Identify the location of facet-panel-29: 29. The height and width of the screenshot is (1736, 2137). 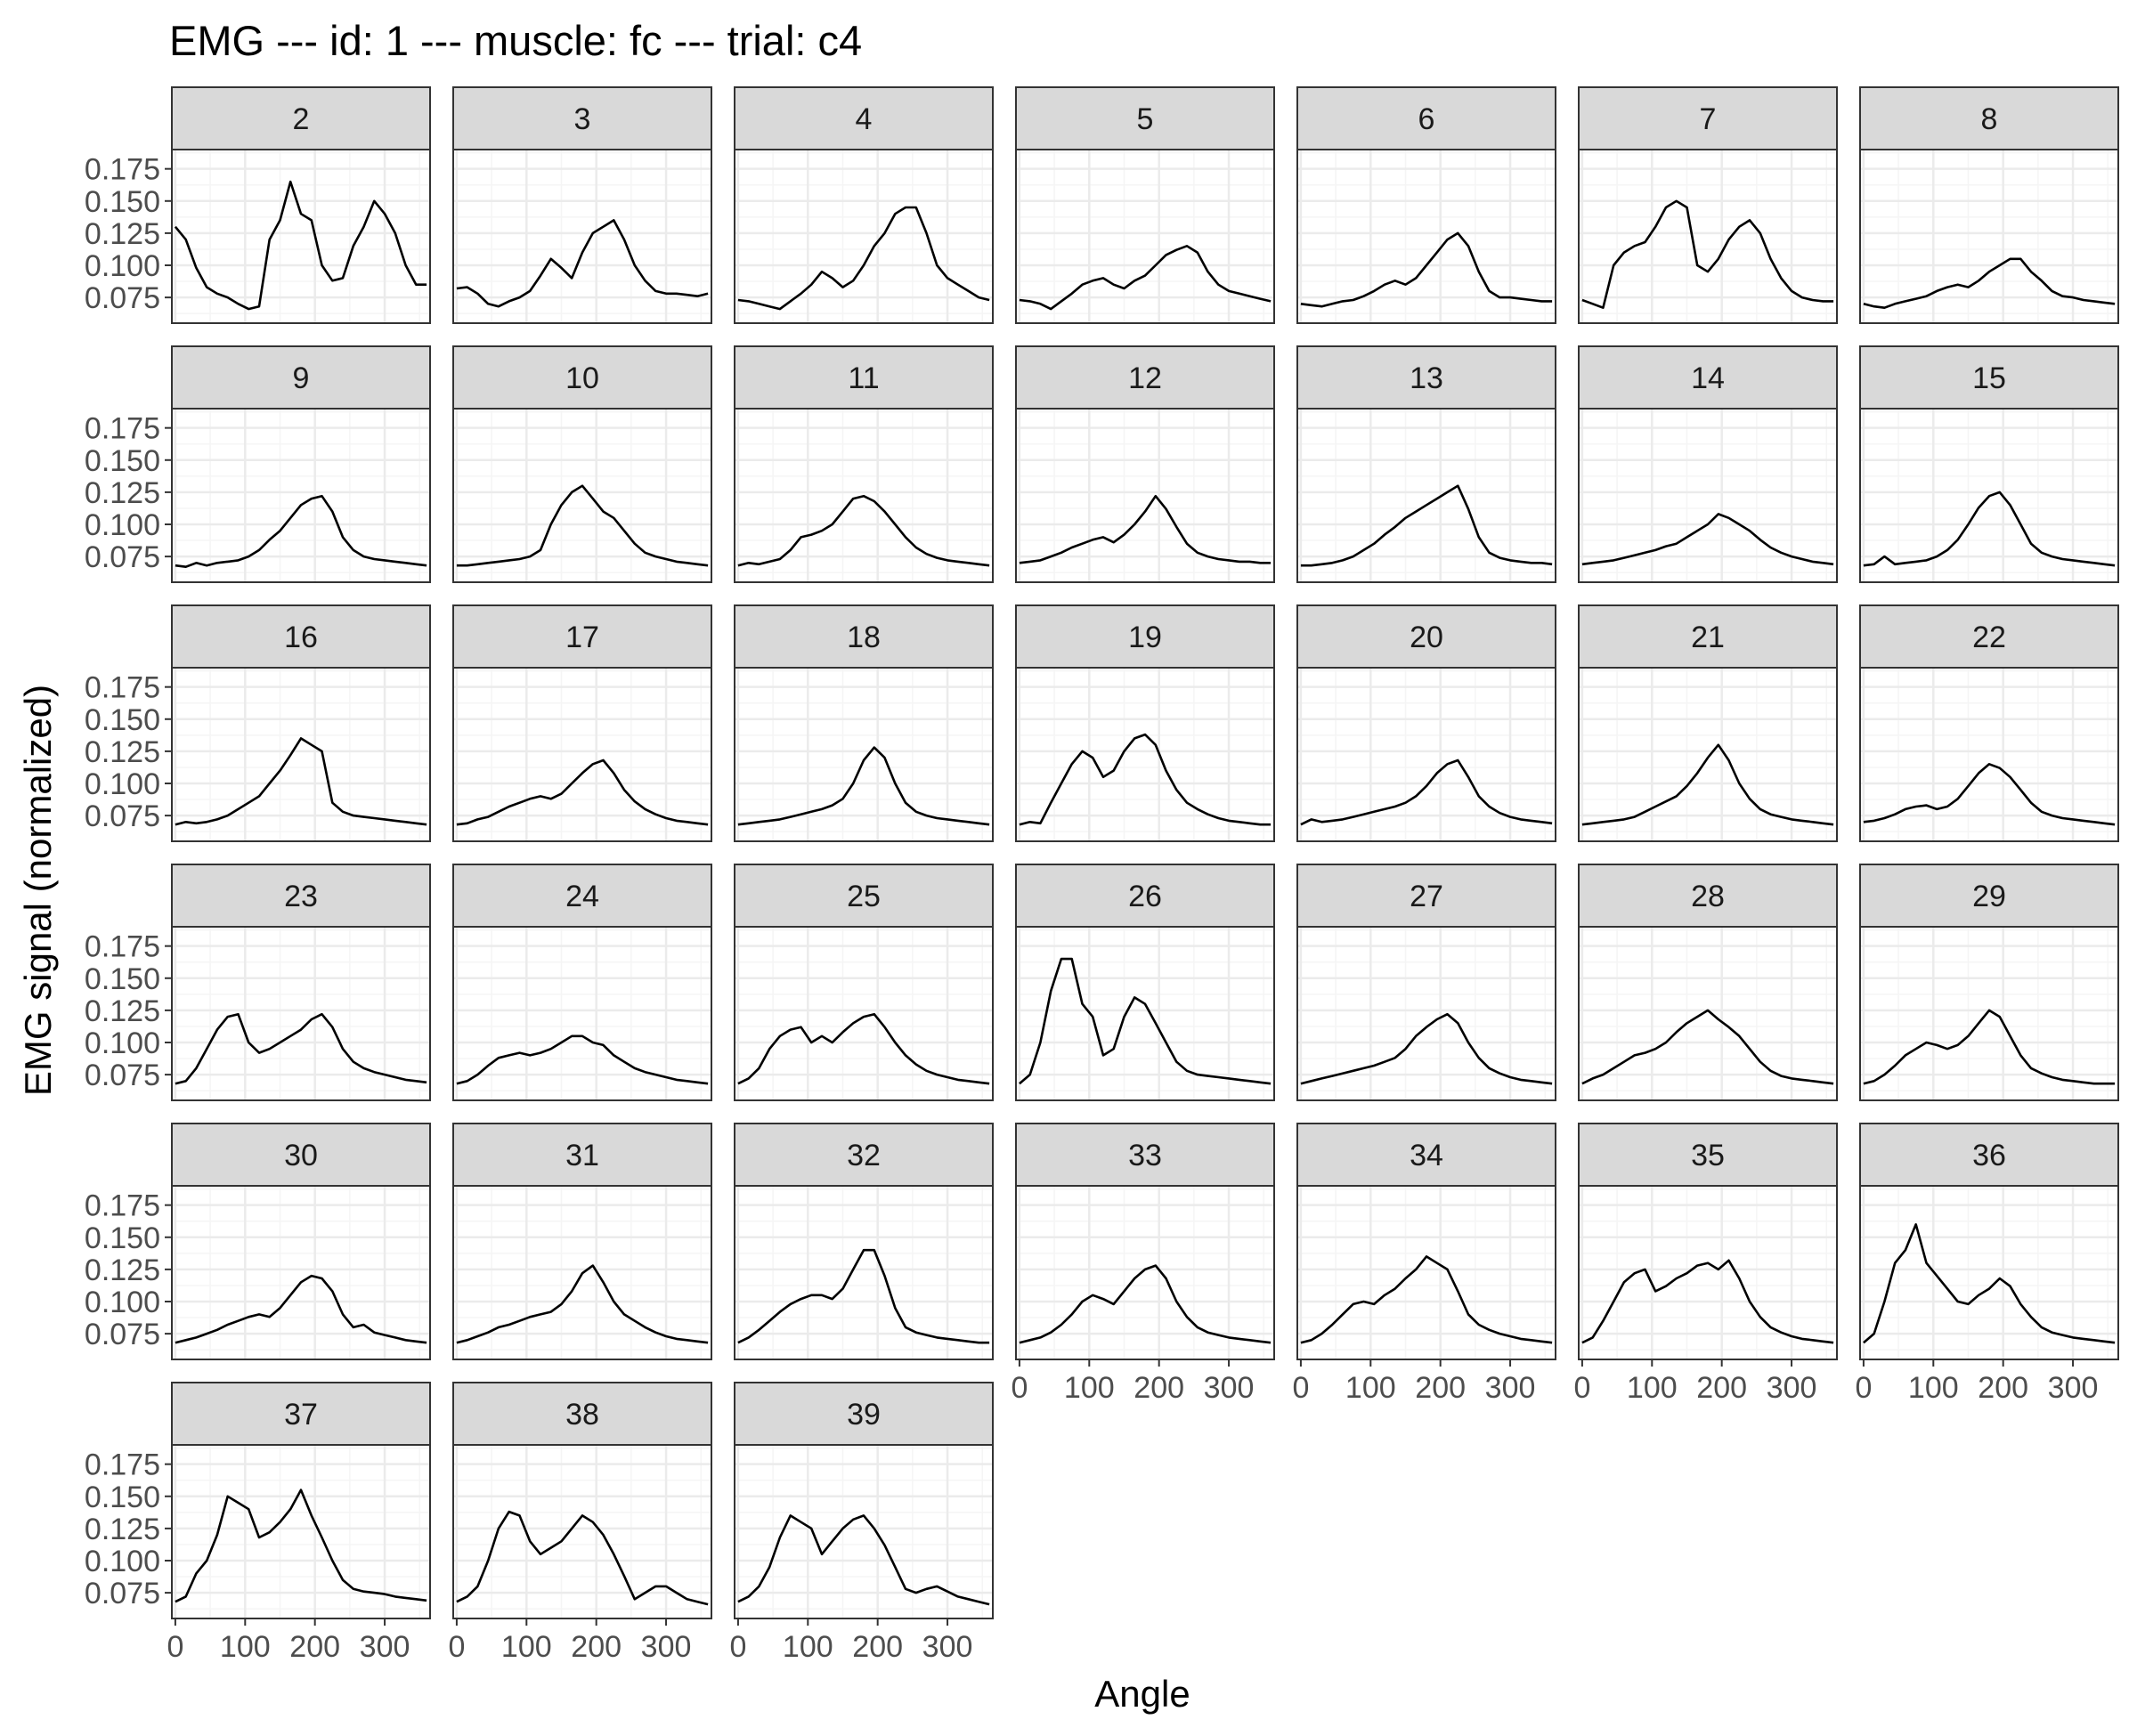
(1989, 983).